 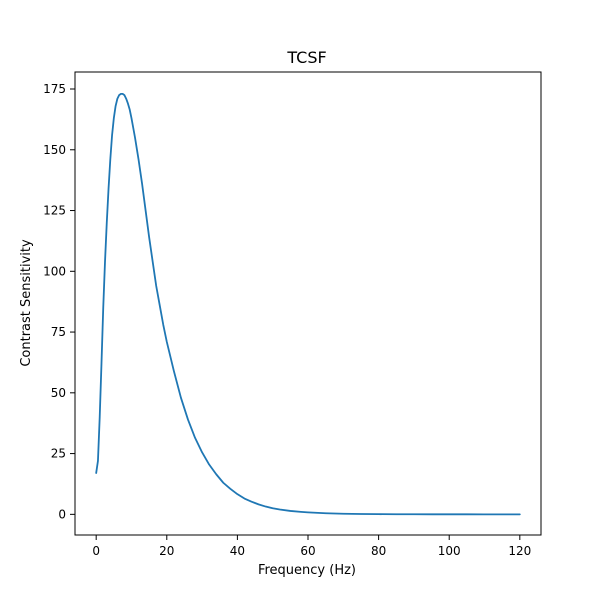 What do you see at coordinates (54, 89) in the screenshot?
I see `y-tick-label: 175` at bounding box center [54, 89].